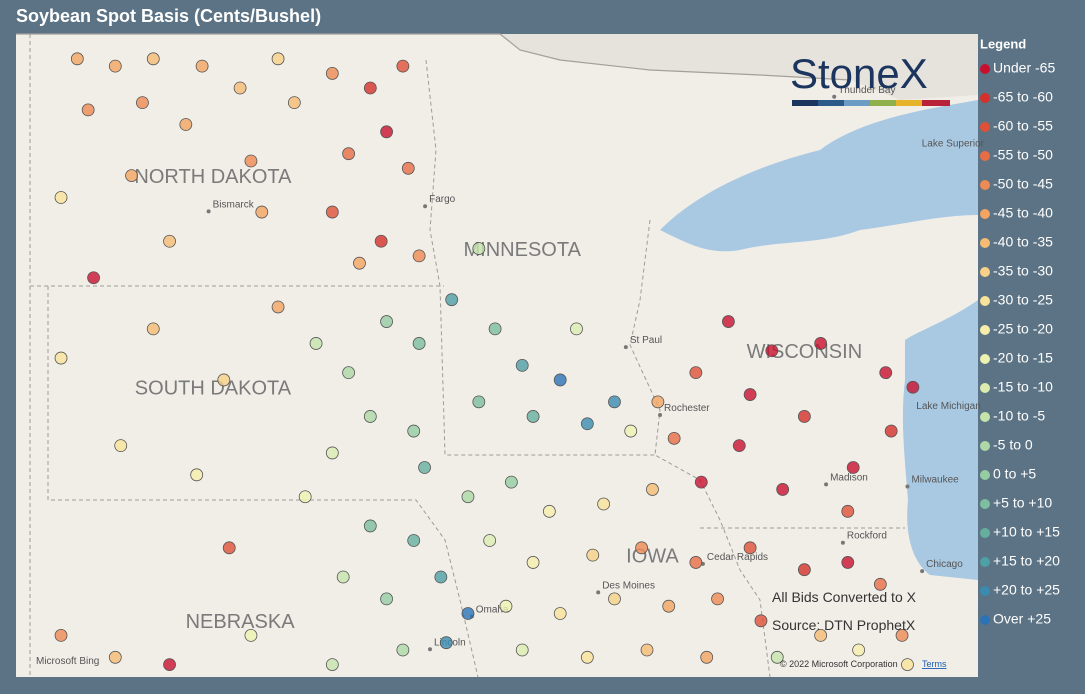 The width and height of the screenshot is (1085, 694). Describe the element at coordinates (1026, 561) in the screenshot. I see `legend-label: +15 to +20` at that location.